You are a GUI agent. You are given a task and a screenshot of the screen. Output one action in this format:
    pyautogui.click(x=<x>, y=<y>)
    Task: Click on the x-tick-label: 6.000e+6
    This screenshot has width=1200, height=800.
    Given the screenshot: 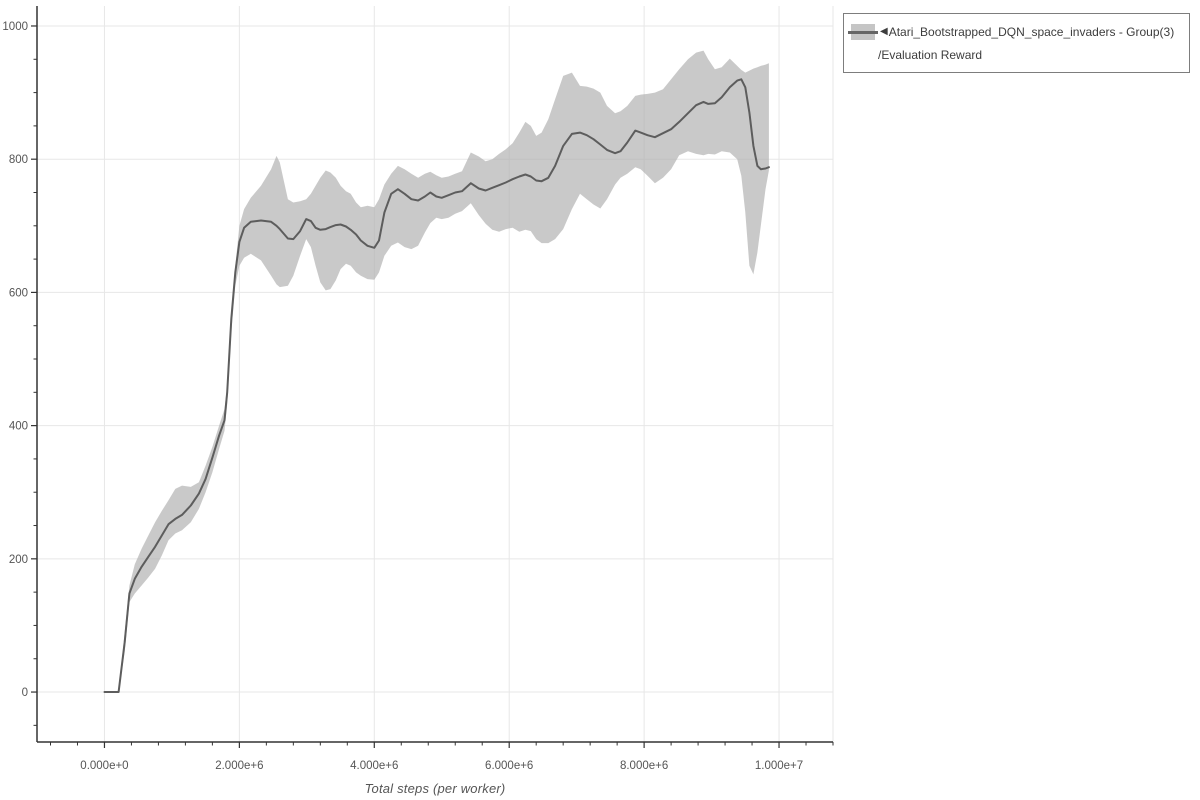 What is the action you would take?
    pyautogui.click(x=509, y=766)
    